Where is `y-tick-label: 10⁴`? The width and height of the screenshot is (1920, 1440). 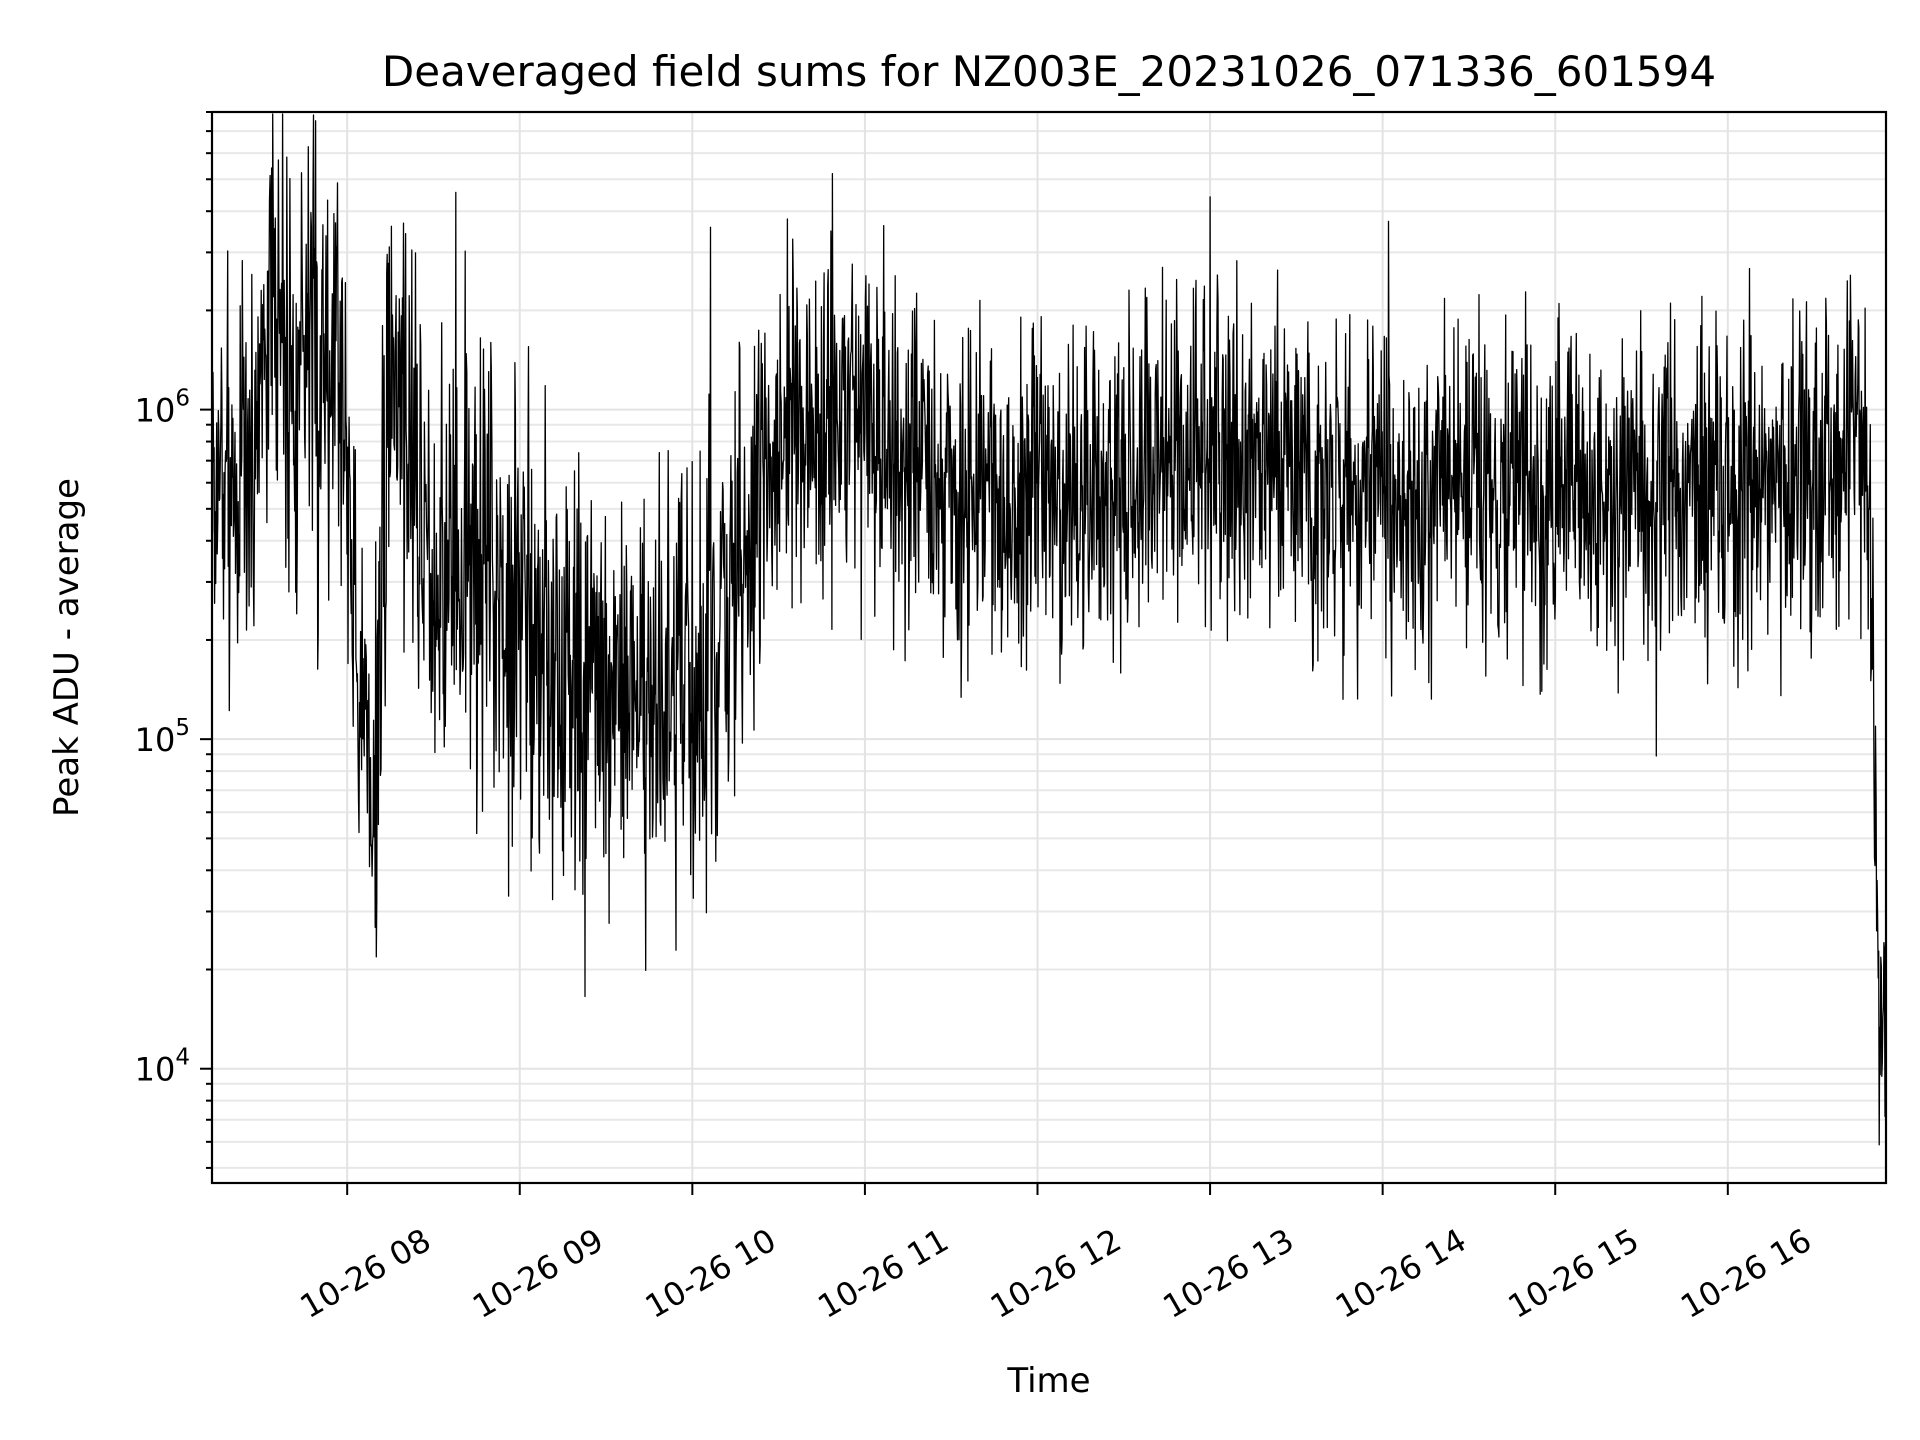
y-tick-label: 10⁴ is located at coordinates (162, 1067).